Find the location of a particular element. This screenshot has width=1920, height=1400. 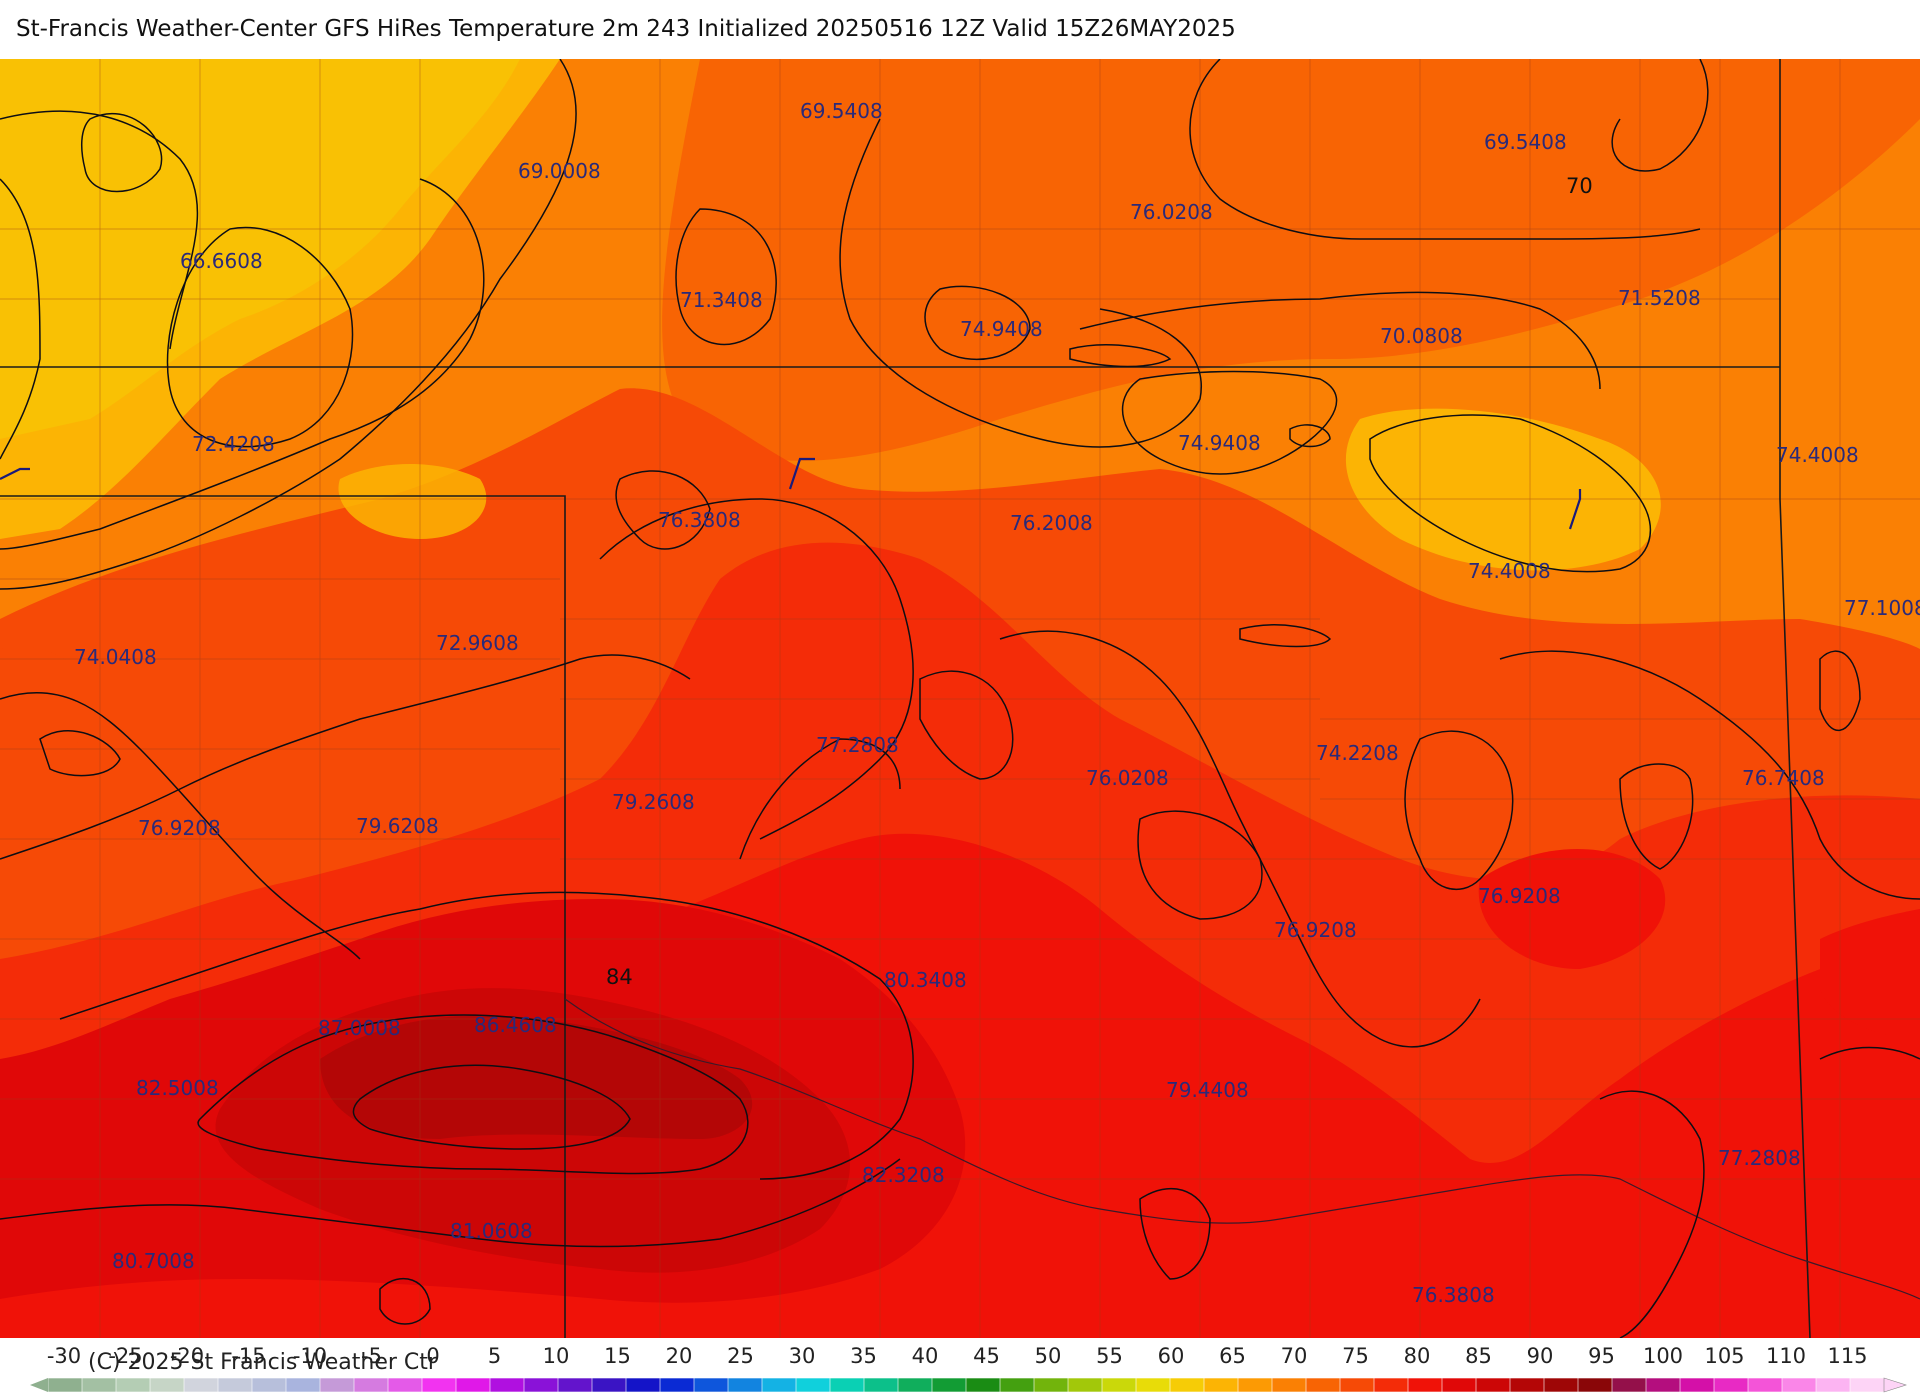

colorbar-tick-label: 10 is located at coordinates (556, 1356).